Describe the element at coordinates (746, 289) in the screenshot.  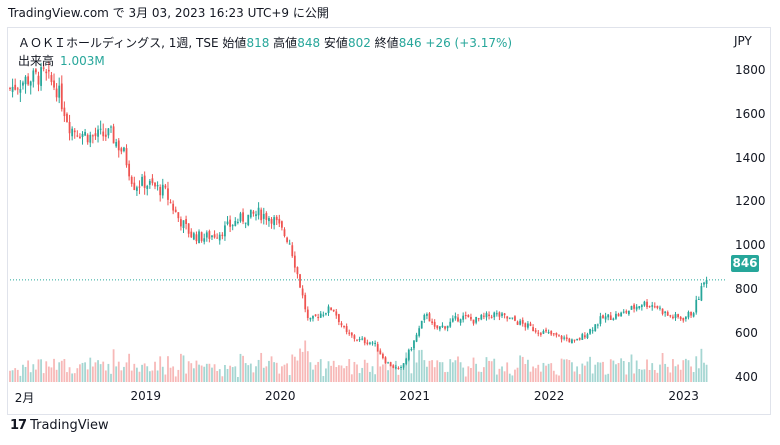
I see `y-tick-label: 800` at that location.